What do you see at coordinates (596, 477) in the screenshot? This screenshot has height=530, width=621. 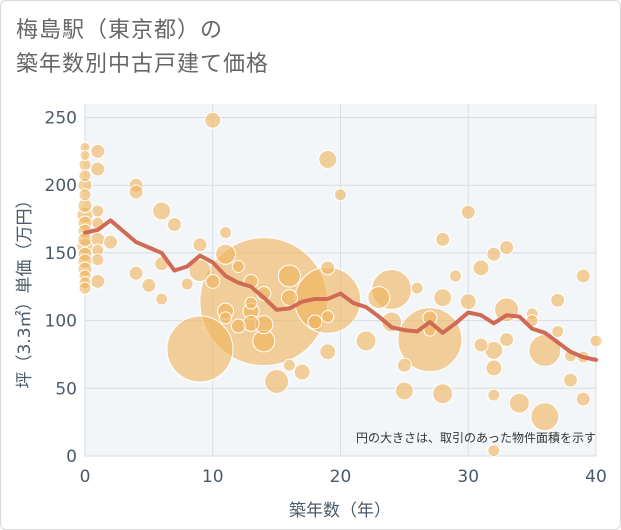 I see `x-tick-label: 40` at bounding box center [596, 477].